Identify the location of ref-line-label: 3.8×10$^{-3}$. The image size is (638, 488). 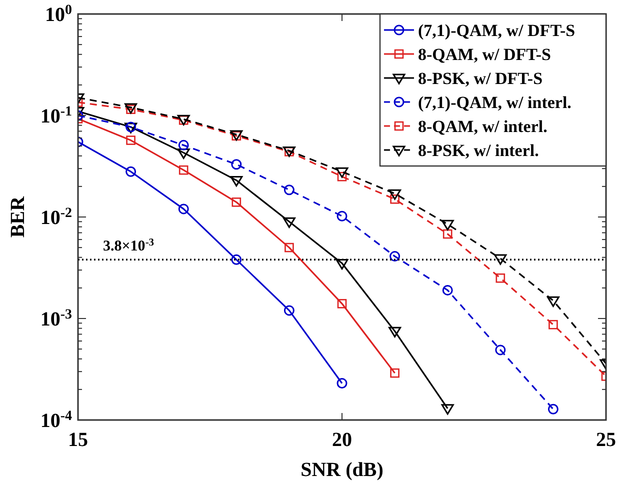
(128, 246).